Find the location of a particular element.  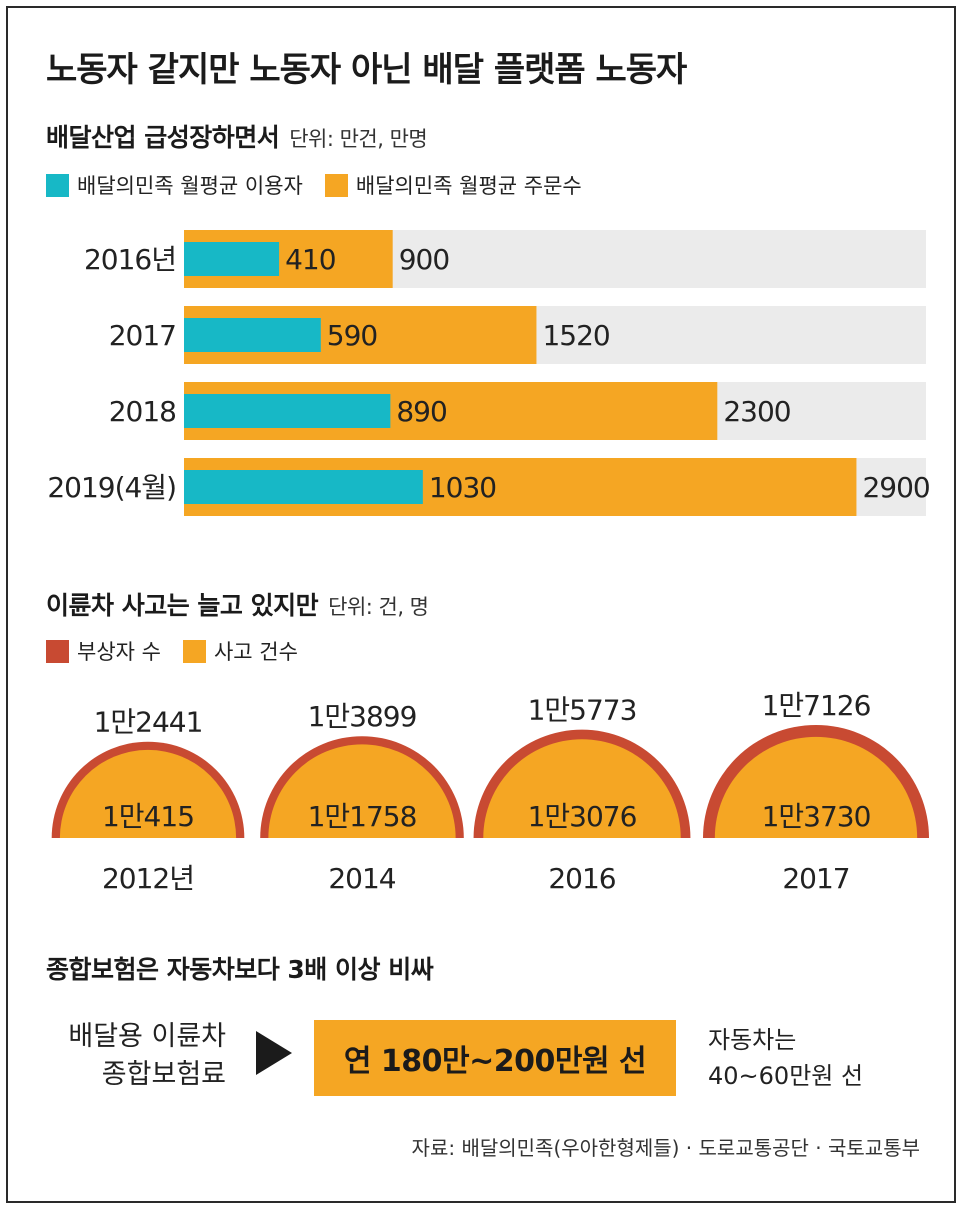

category-label: 2016년 is located at coordinates (130, 259).